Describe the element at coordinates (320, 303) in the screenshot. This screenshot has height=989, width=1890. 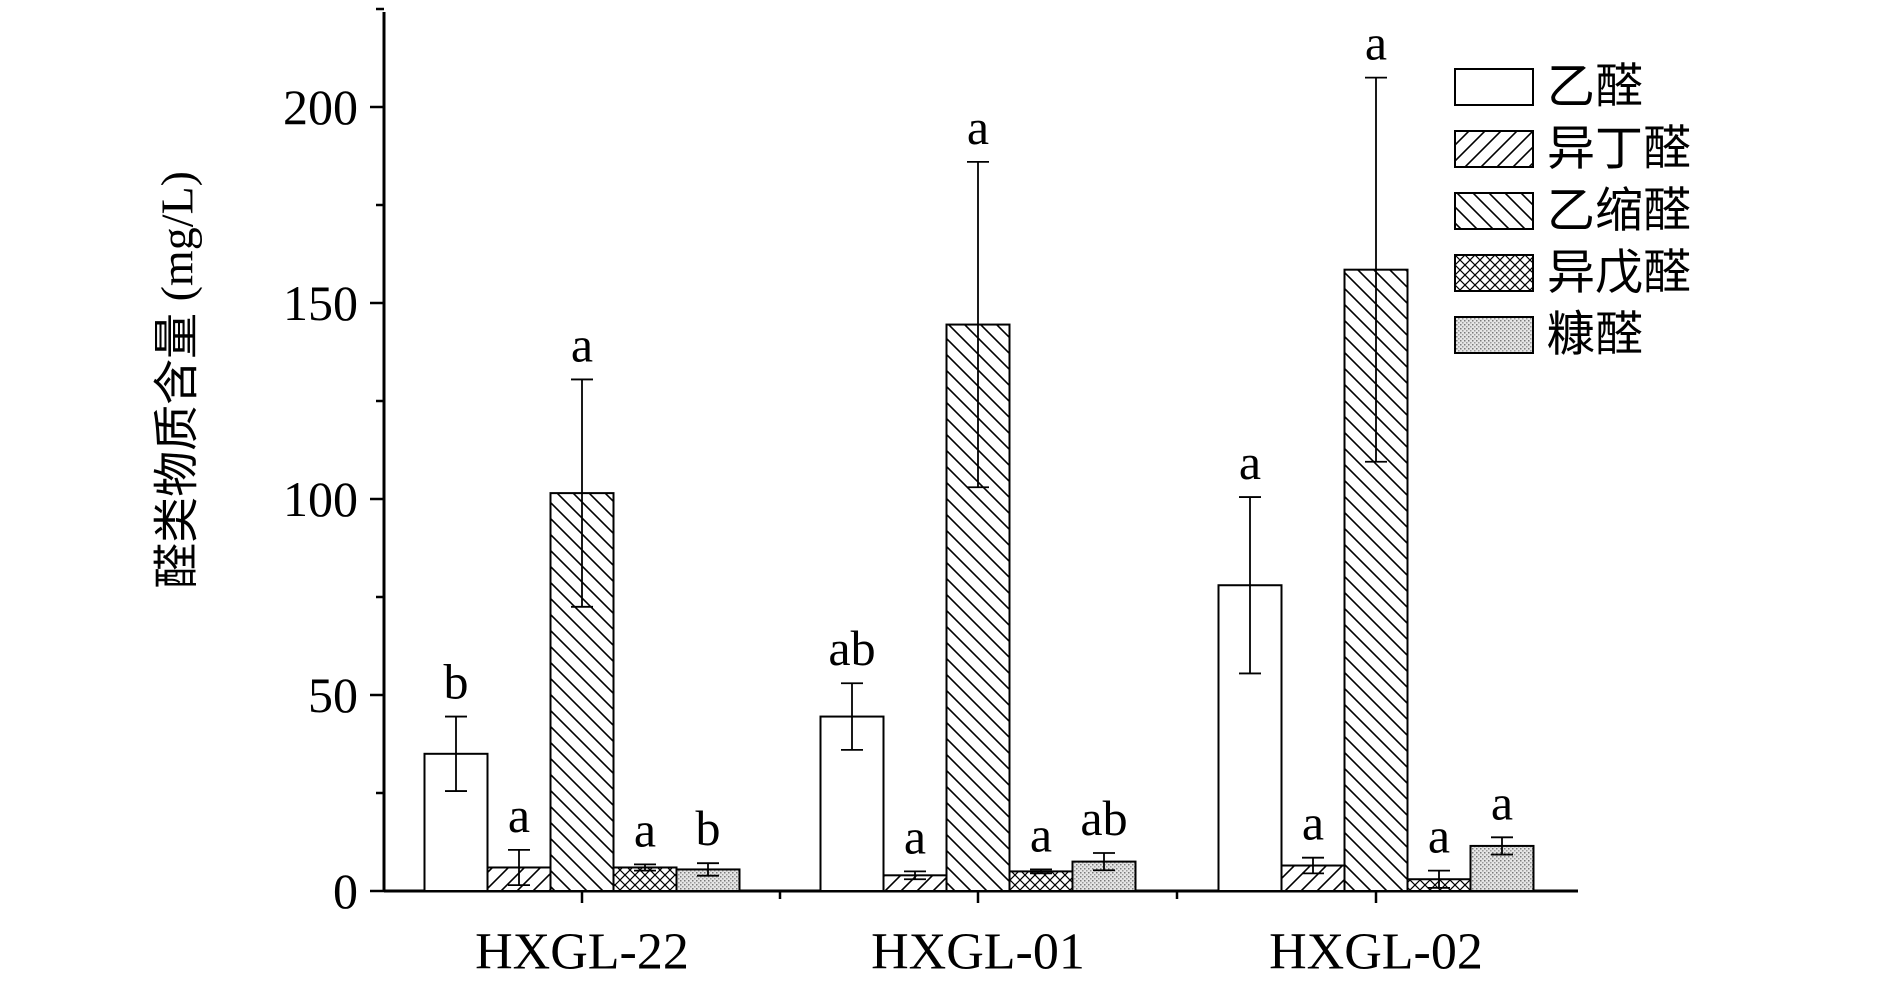
I see `y-tick-label: 150` at that location.